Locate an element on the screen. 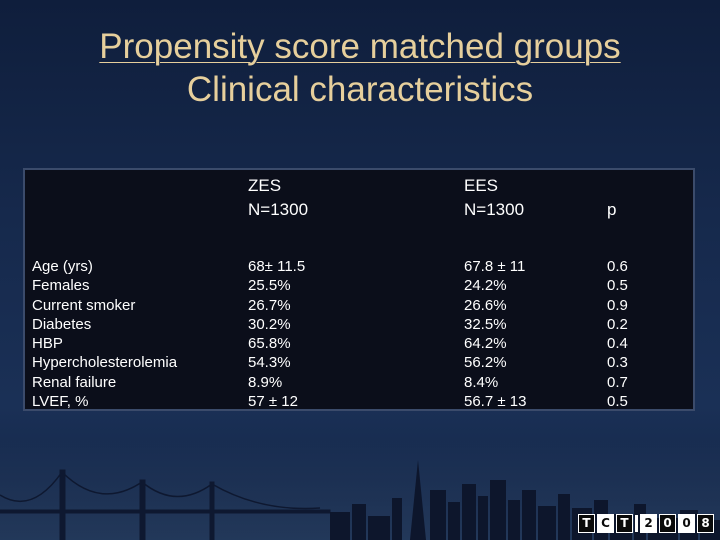  row-label: LVEF, % is located at coordinates (60, 402).